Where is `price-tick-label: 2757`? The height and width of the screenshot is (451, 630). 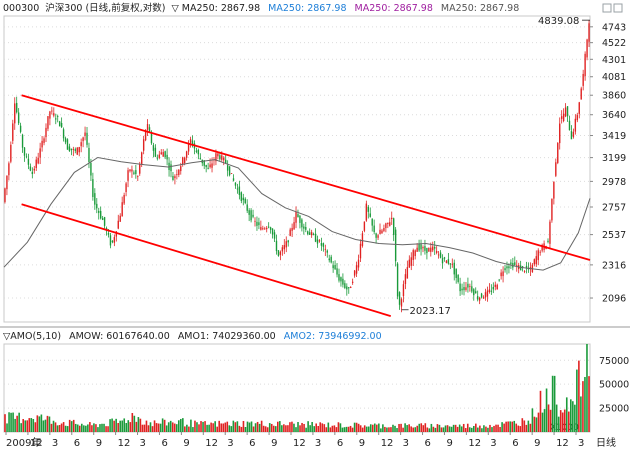
price-tick-label: 2757 is located at coordinates (614, 207).